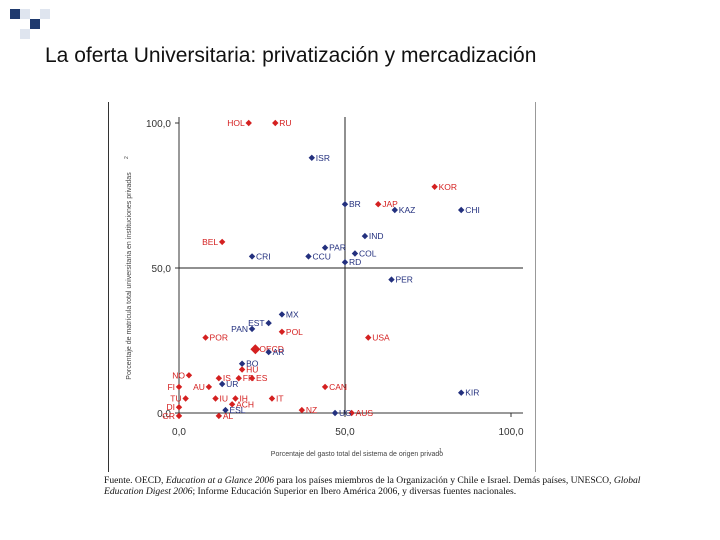 The image size is (720, 540). What do you see at coordinates (219, 378) in the screenshot?
I see `data-point-is` at bounding box center [219, 378].